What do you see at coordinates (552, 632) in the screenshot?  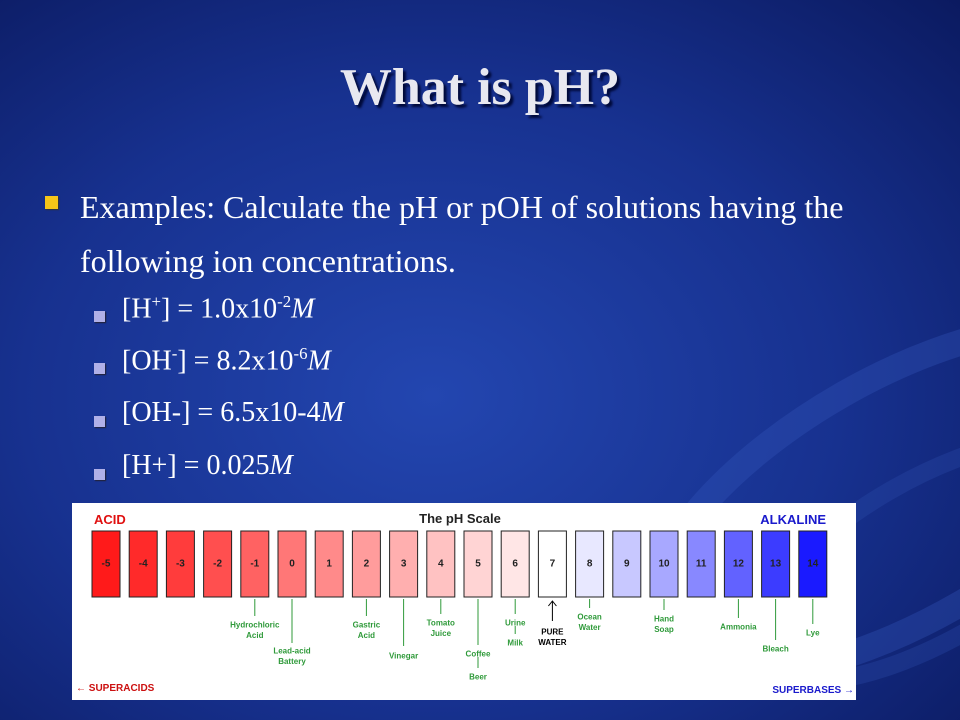 I see `annotation: PURE` at bounding box center [552, 632].